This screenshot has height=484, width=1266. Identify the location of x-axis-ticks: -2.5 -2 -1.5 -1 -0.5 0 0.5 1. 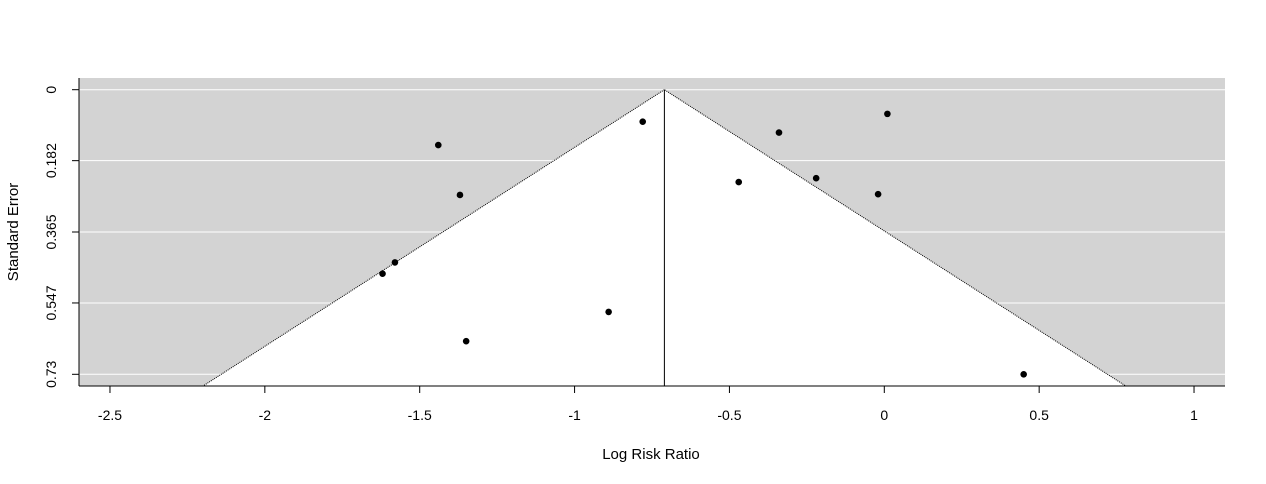
(648, 404).